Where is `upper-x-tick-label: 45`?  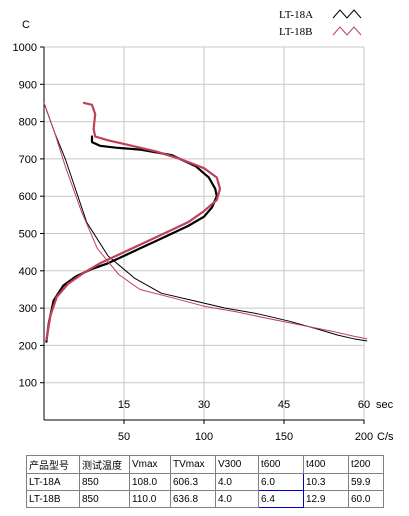
upper-x-tick-label: 45 is located at coordinates (284, 405).